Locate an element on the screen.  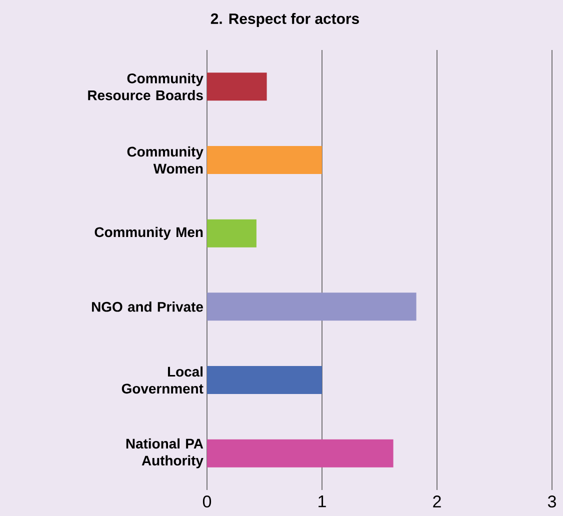
x-tick-label: 1 is located at coordinates (322, 502).